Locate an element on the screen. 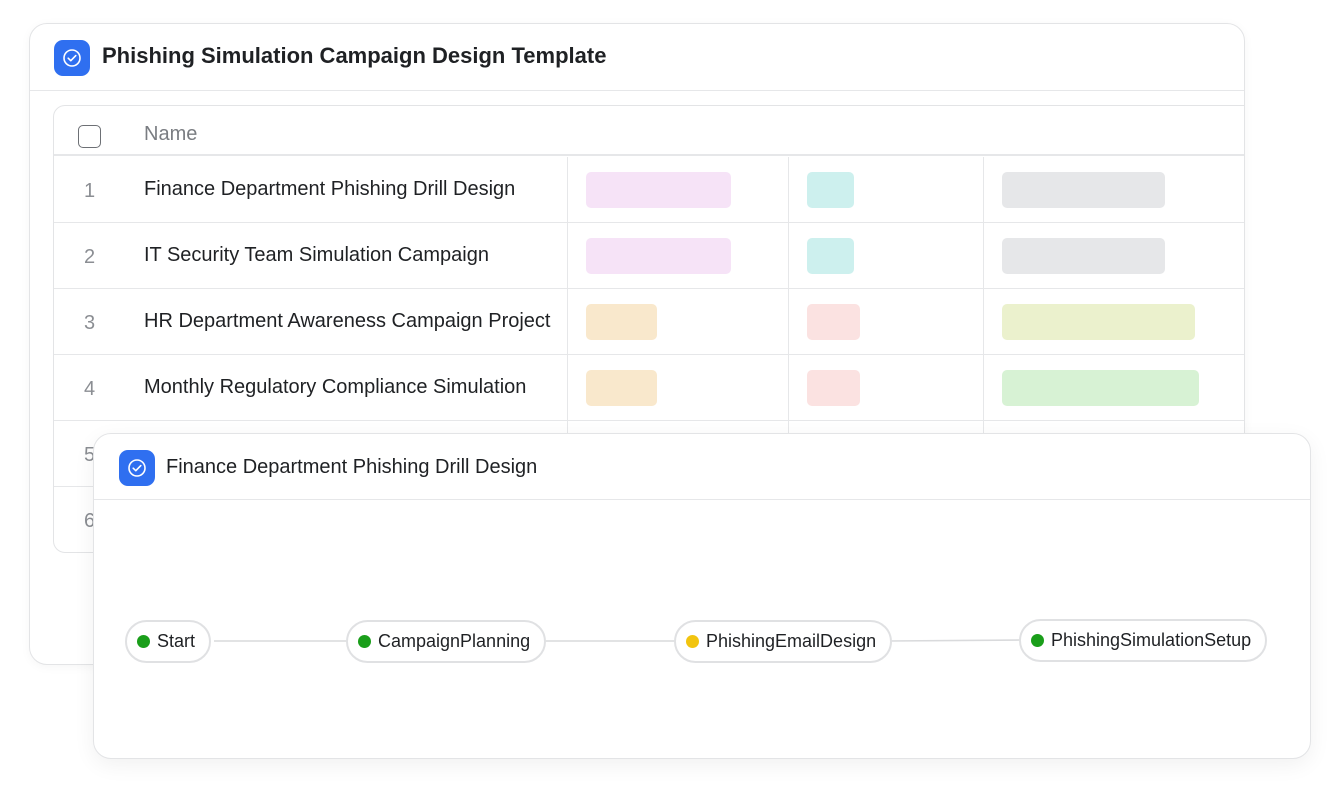 The image size is (1338, 791). flow-node-campaign-planning: CampaignPlanning is located at coordinates (446, 641).